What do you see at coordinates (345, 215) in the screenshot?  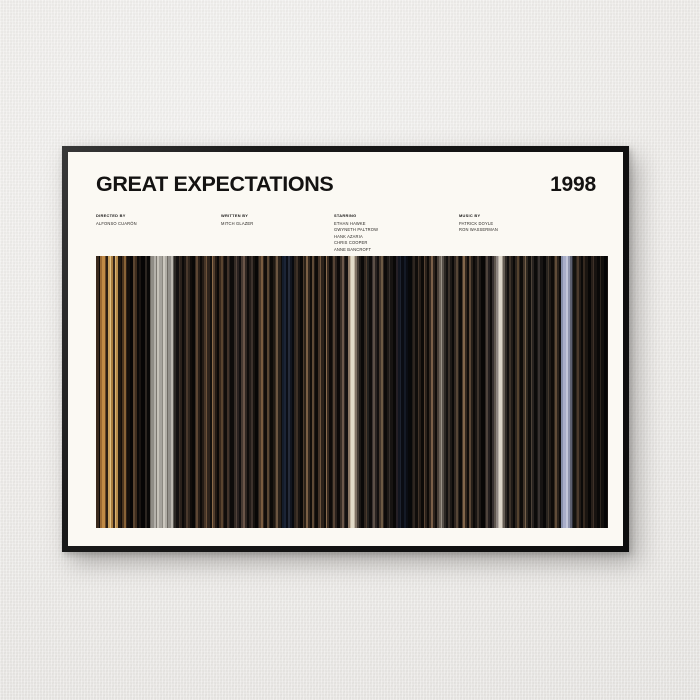 I see `credit-heading: STARRING` at bounding box center [345, 215].